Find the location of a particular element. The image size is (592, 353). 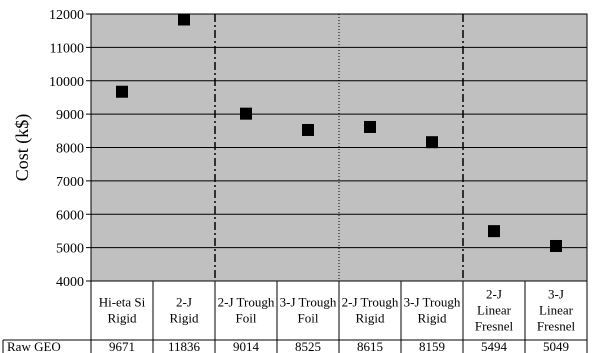

category-label: 2-J Rigid is located at coordinates (184, 310).